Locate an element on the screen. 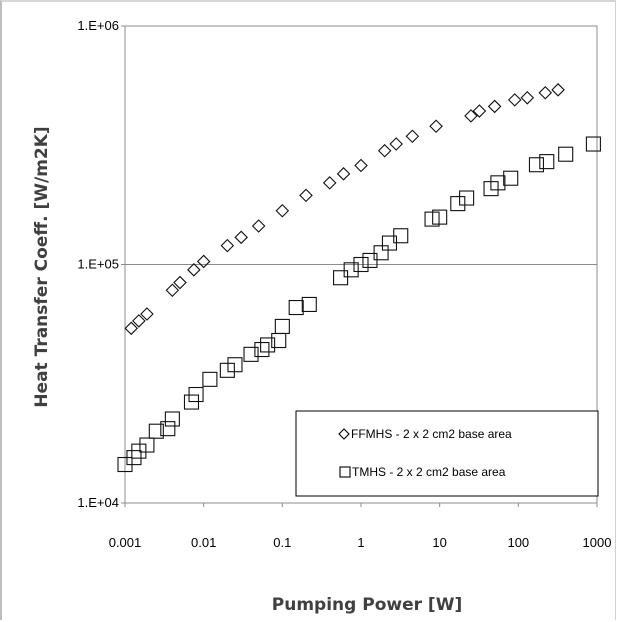 The height and width of the screenshot is (622, 619). x-tick-label: 1 is located at coordinates (360, 542).